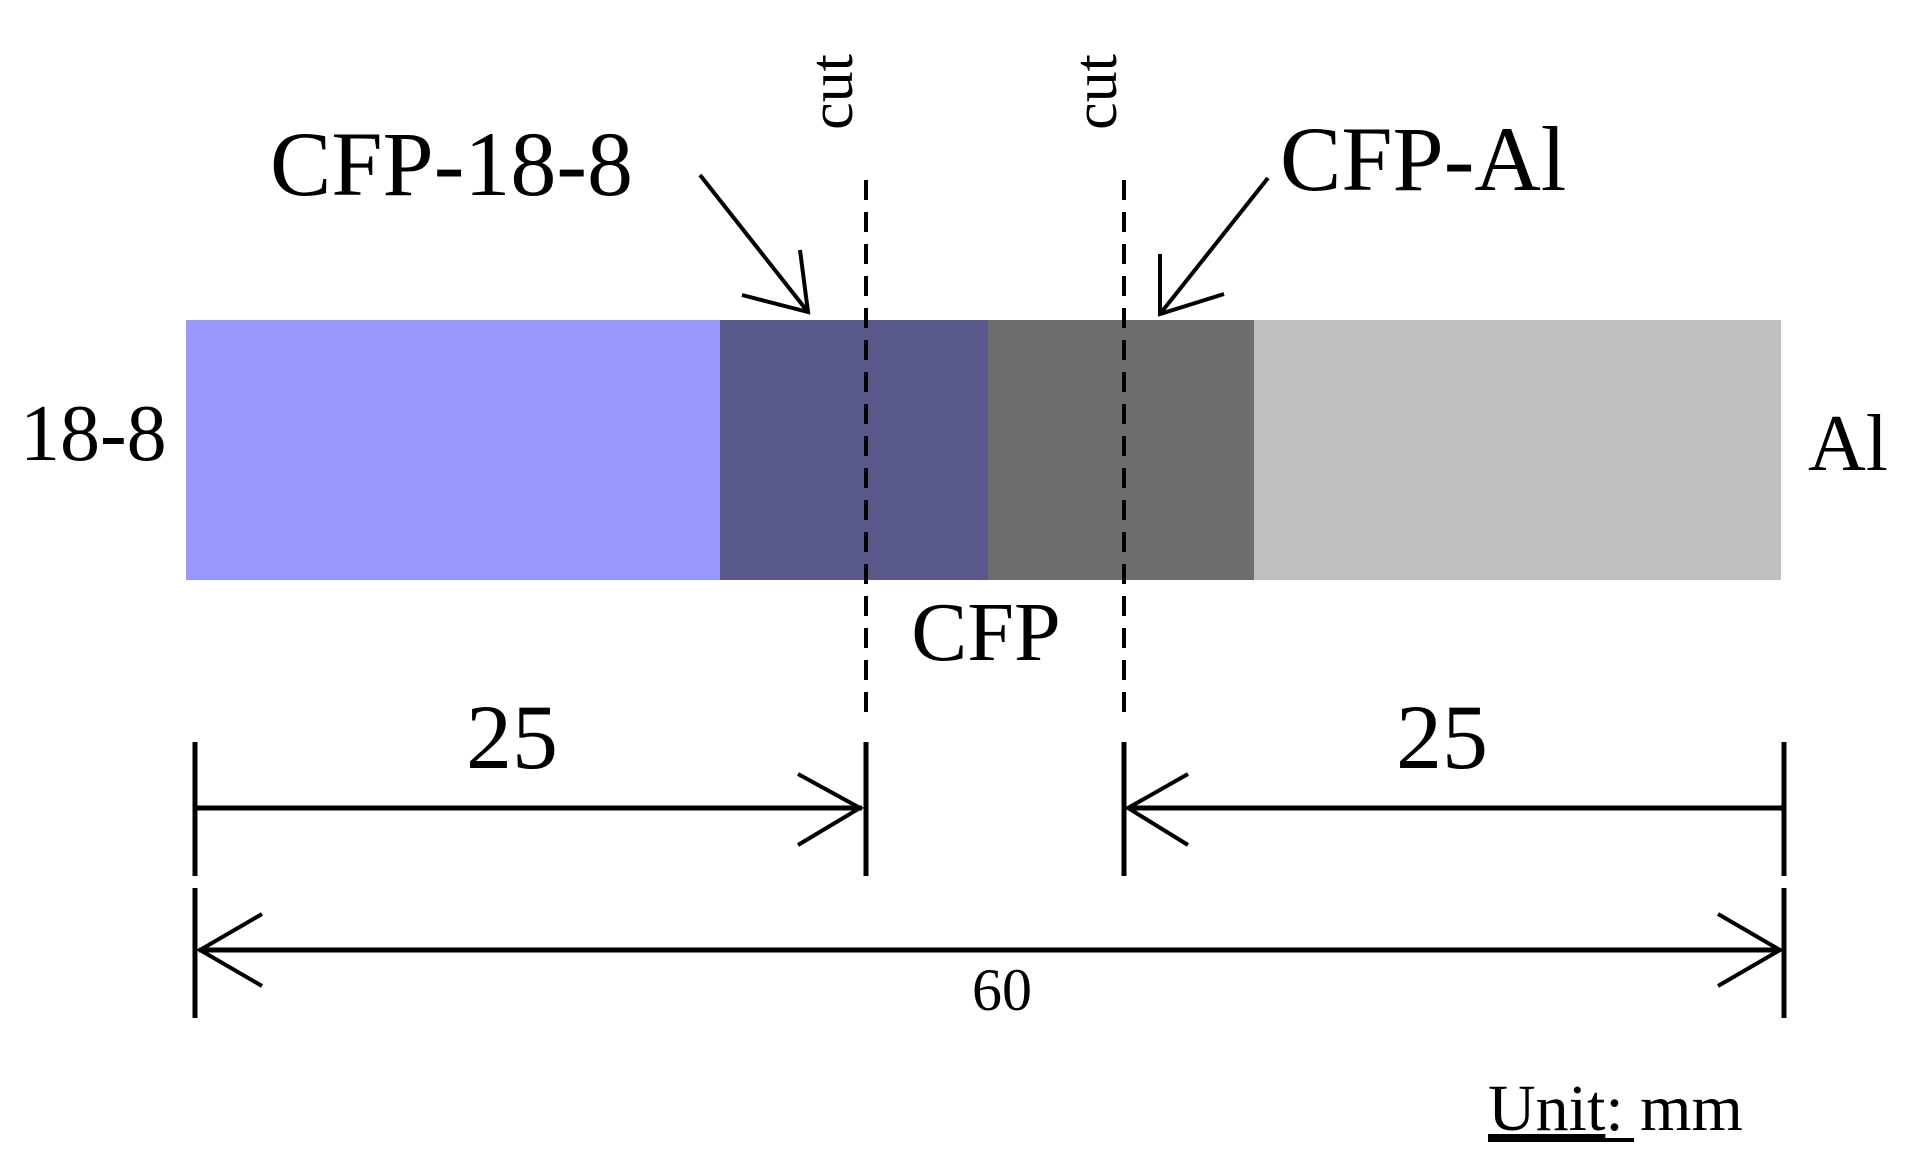 This screenshot has width=1912, height=1166. Describe the element at coordinates (1096, 92) in the screenshot. I see `cut-label-right: cut` at that location.